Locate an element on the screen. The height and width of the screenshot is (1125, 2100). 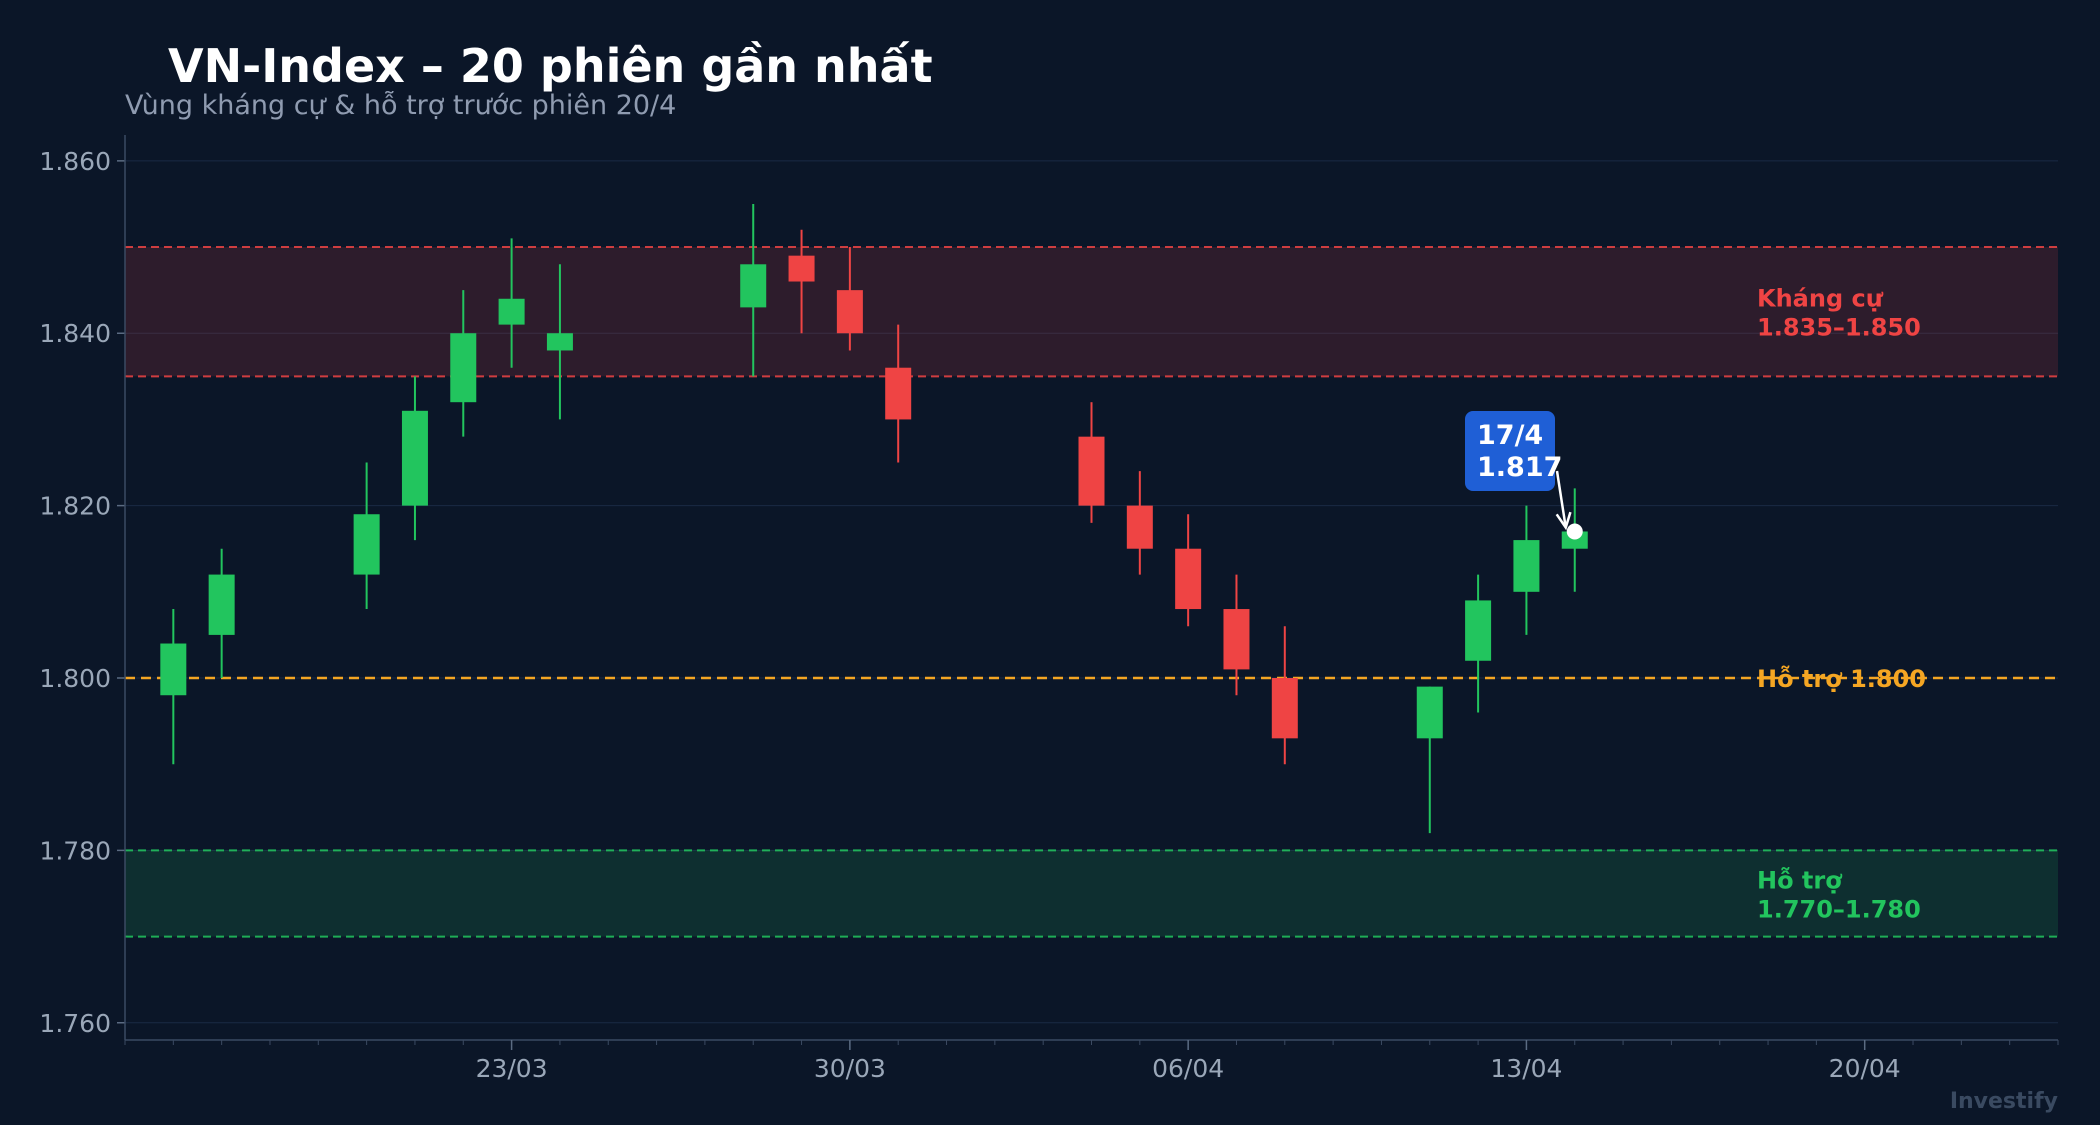
callout-value: 1.817 is located at coordinates (1519, 467).